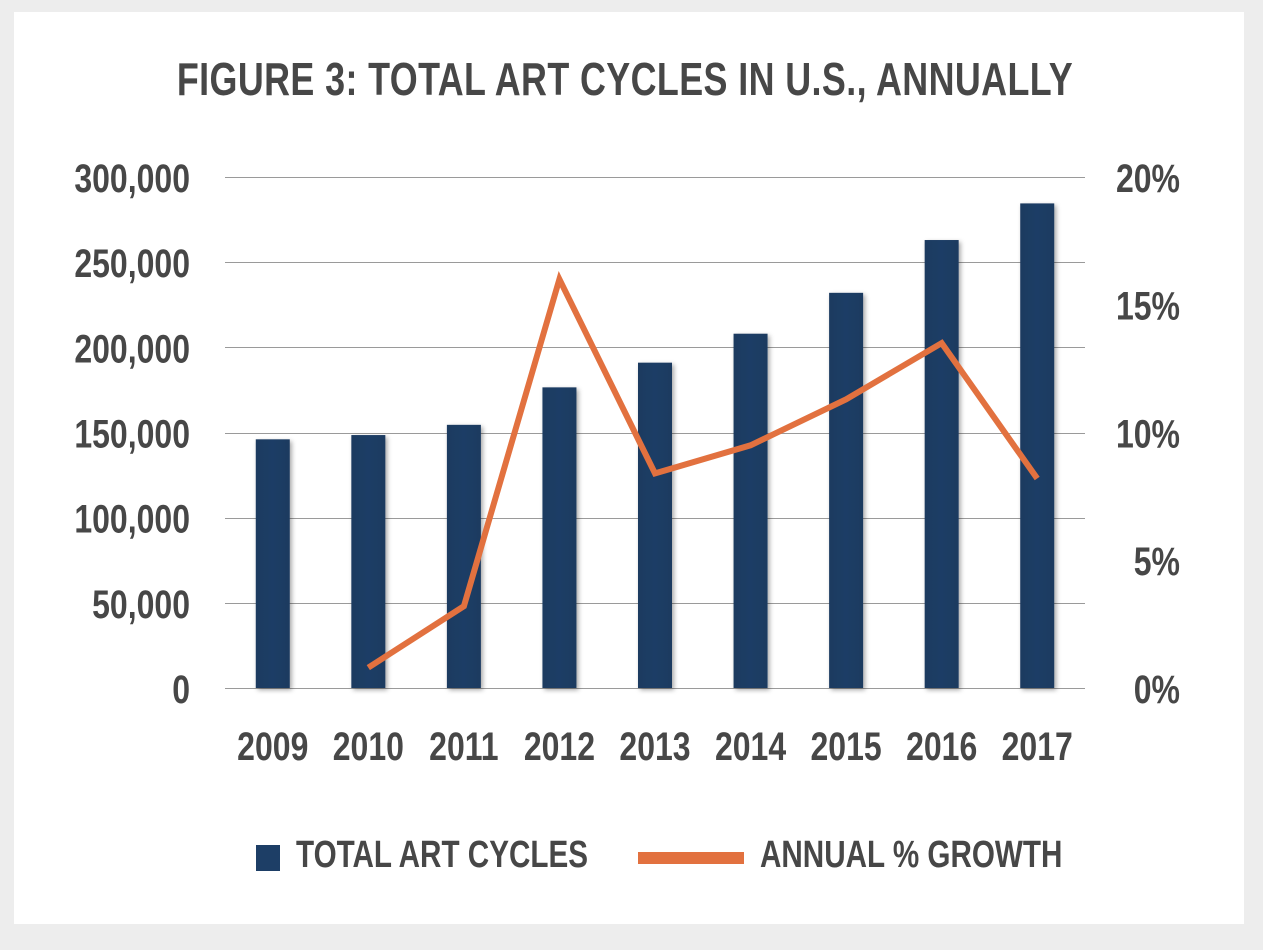  What do you see at coordinates (750, 746) in the screenshot?
I see `x-tick-label: 2014` at bounding box center [750, 746].